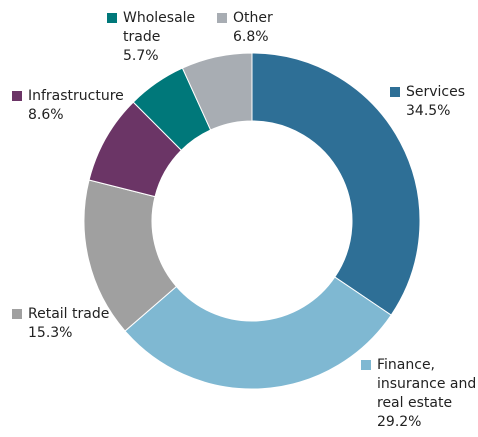 The height and width of the screenshot is (437, 478). What do you see at coordinates (434, 102) in the screenshot?
I see `legend-label: Services 34.5%` at bounding box center [434, 102].